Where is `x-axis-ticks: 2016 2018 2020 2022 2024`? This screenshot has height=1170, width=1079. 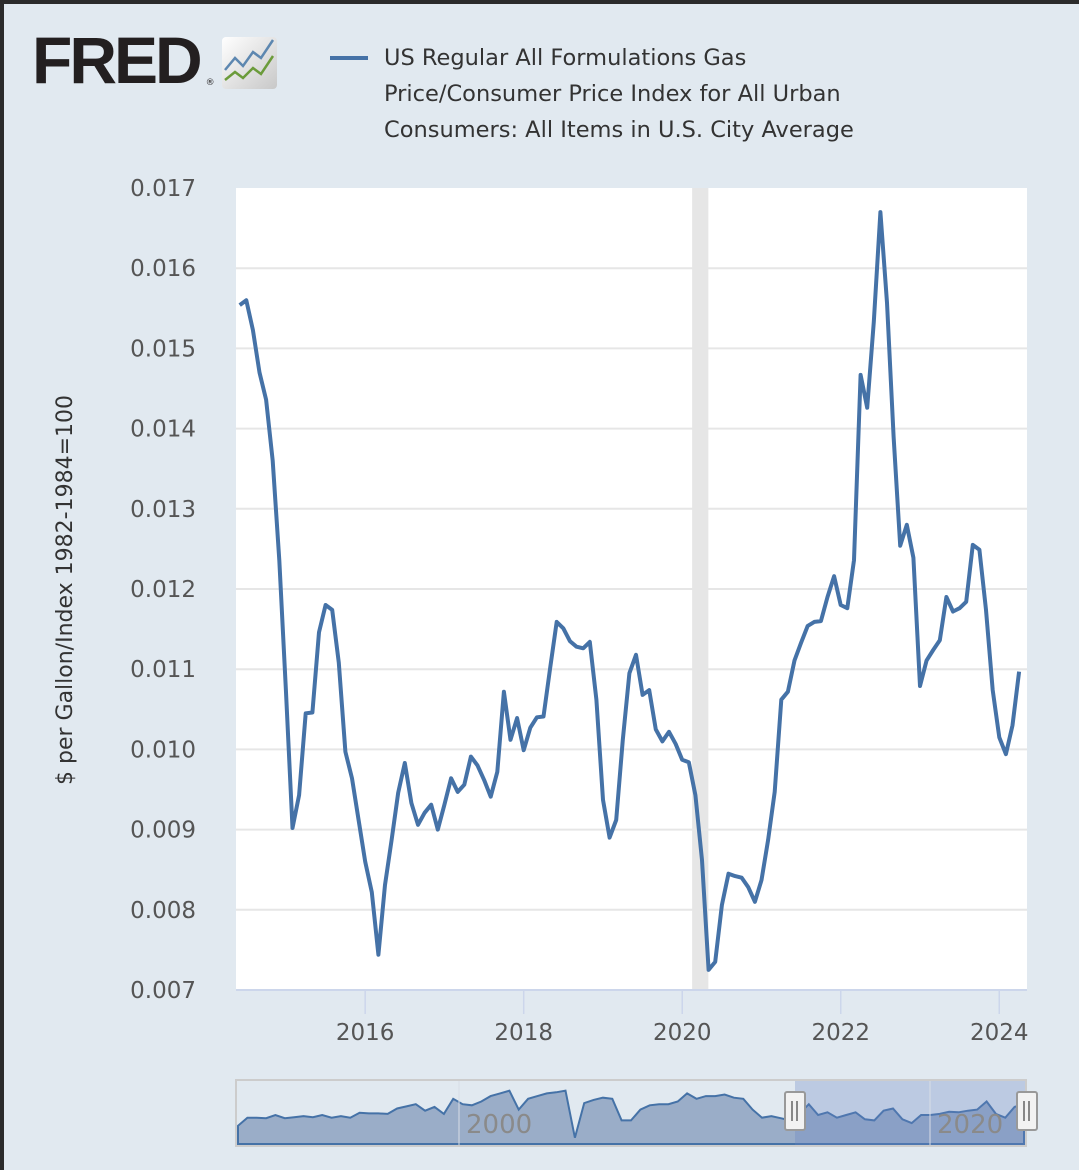 x-axis-ticks: 2016 2018 2020 2022 2024 is located at coordinates (682, 1018).